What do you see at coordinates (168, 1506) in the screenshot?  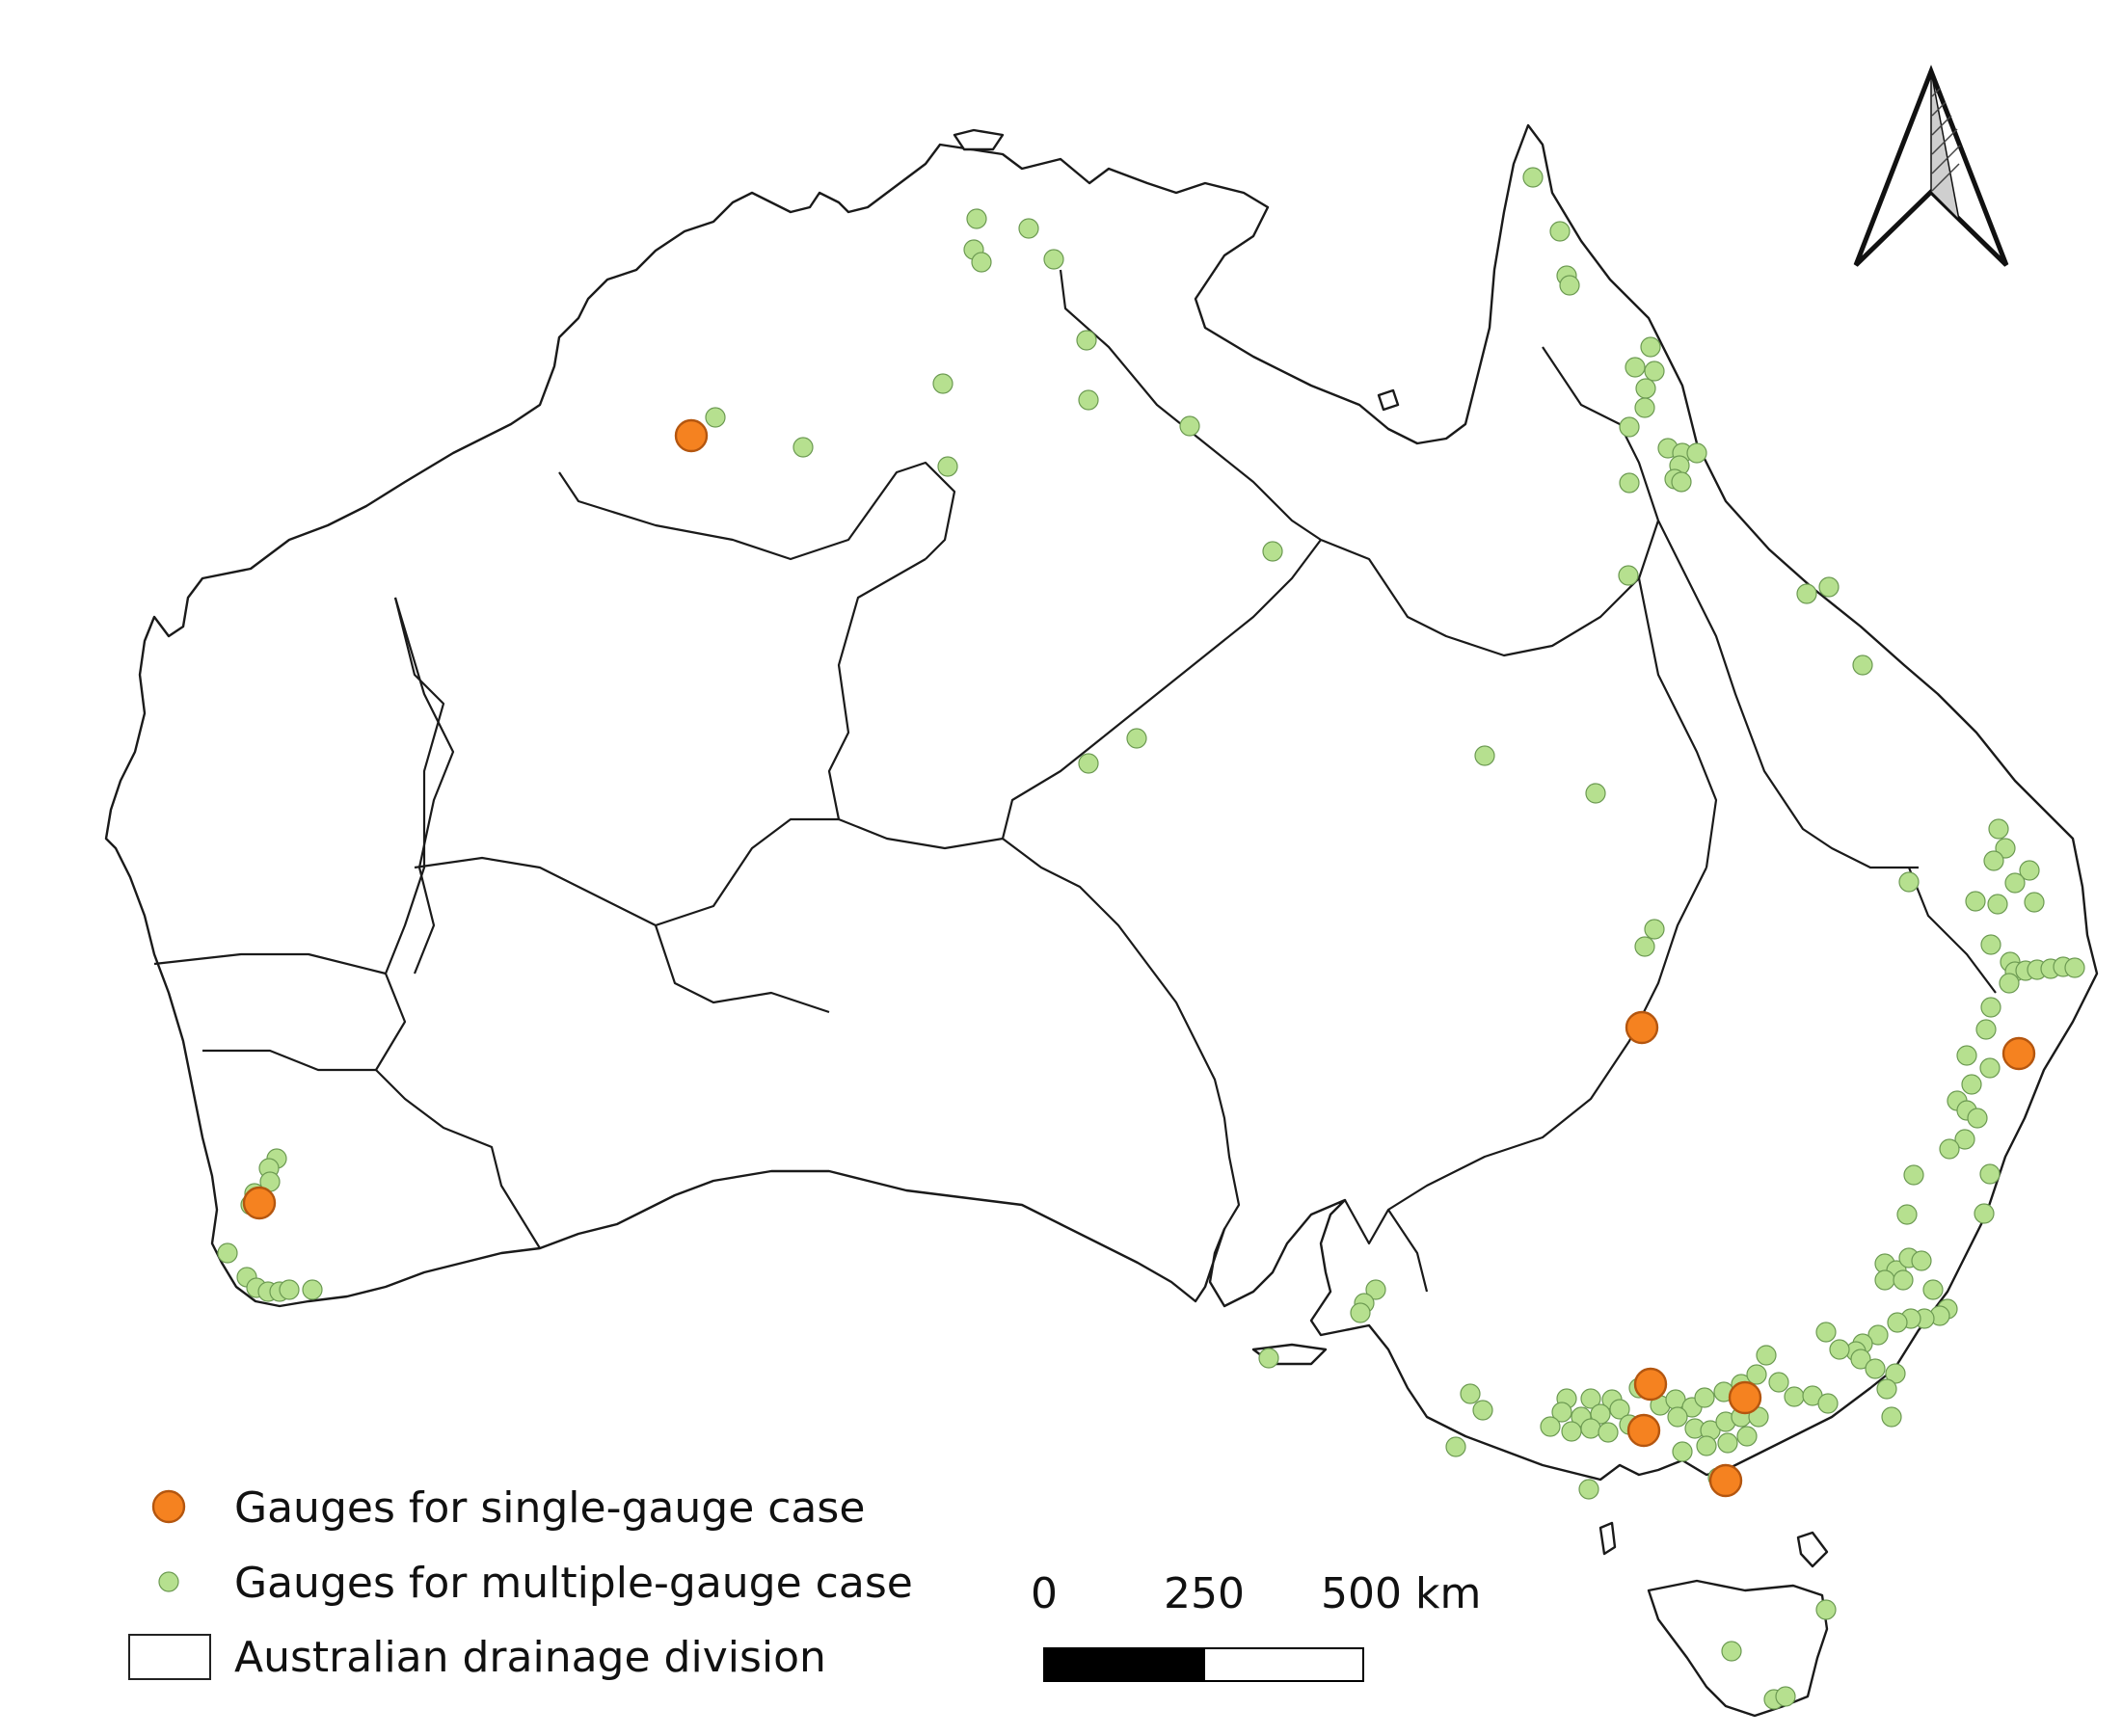 I see `legend-single-gauge-symbol` at bounding box center [168, 1506].